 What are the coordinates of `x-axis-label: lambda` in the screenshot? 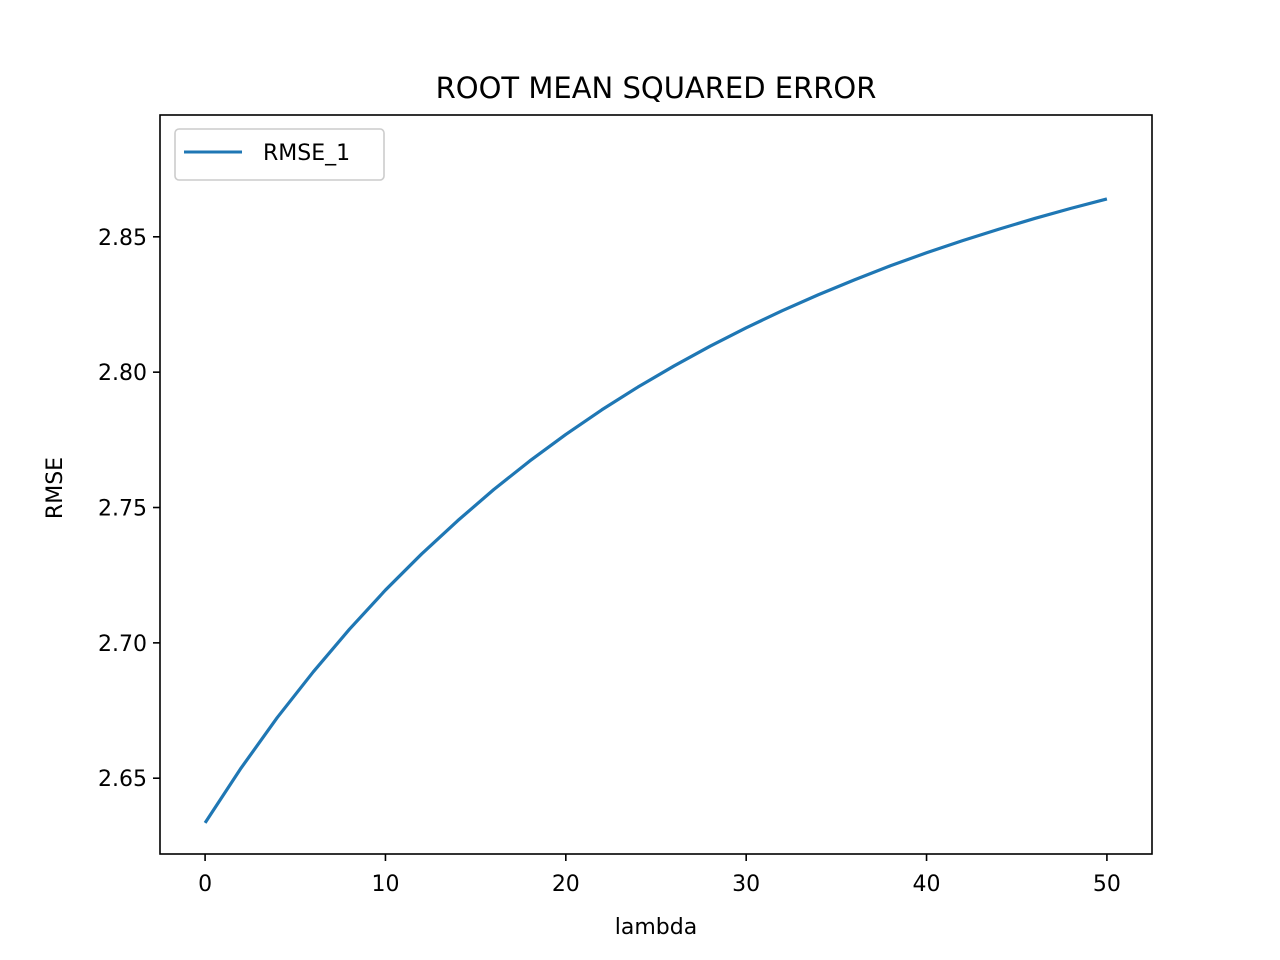 It's located at (656, 927).